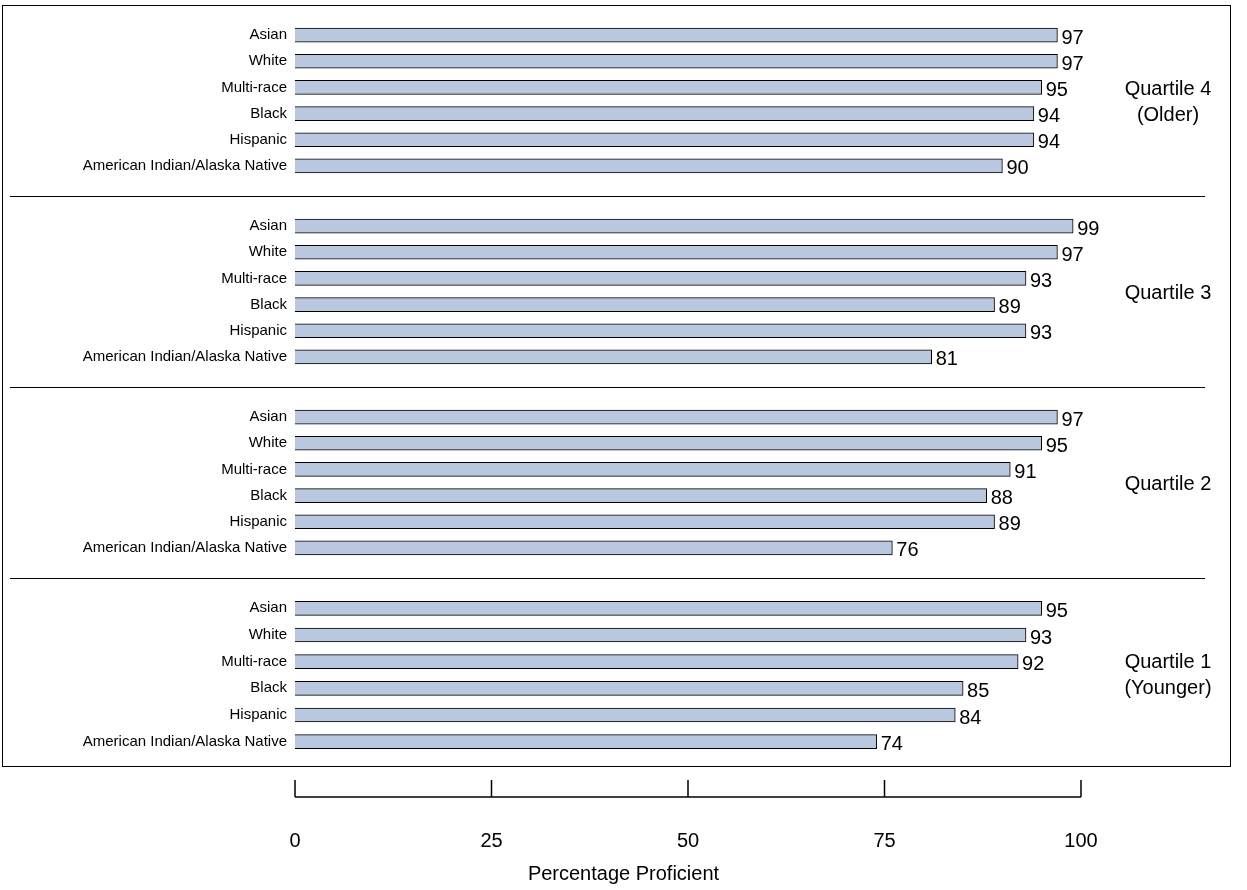 This screenshot has height=890, width=1247. Describe the element at coordinates (1088, 227) in the screenshot. I see `data-label: 99` at that location.